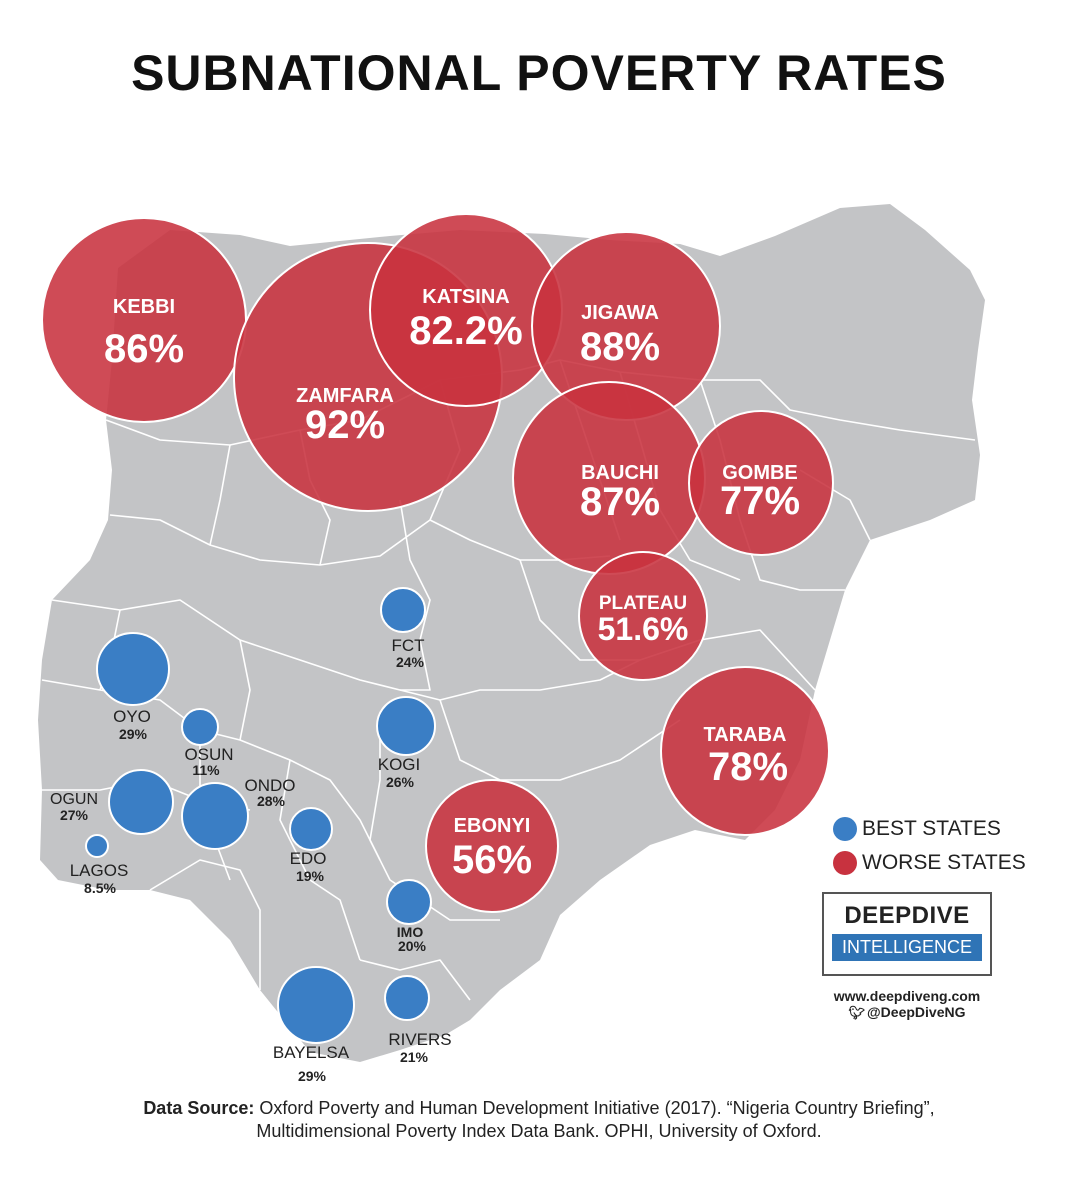 The width and height of the screenshot is (1078, 1200). I want to click on state-name-kebbi: KEBBI, so click(144, 307).